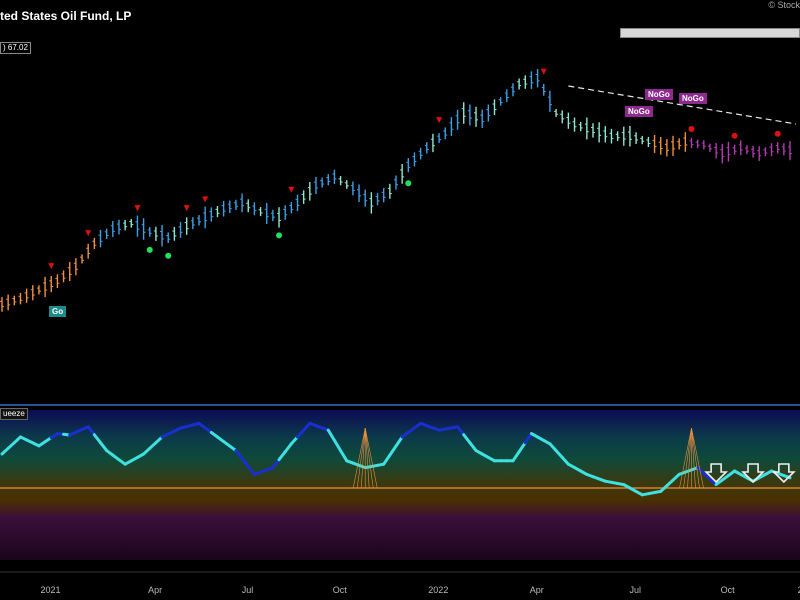 This screenshot has height=600, width=800. What do you see at coordinates (693, 98) in the screenshot?
I see `nogo-label-3: NoGo` at bounding box center [693, 98].